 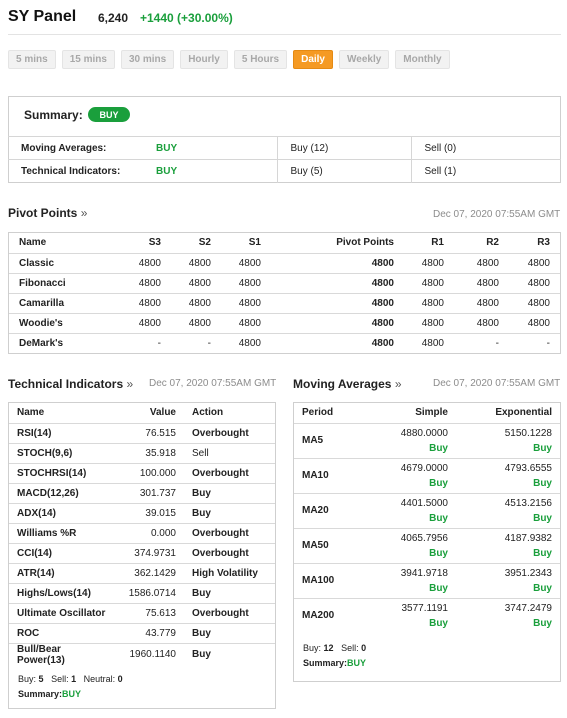 I want to click on pivot-method-name: Fibonacci, so click(x=59, y=282).